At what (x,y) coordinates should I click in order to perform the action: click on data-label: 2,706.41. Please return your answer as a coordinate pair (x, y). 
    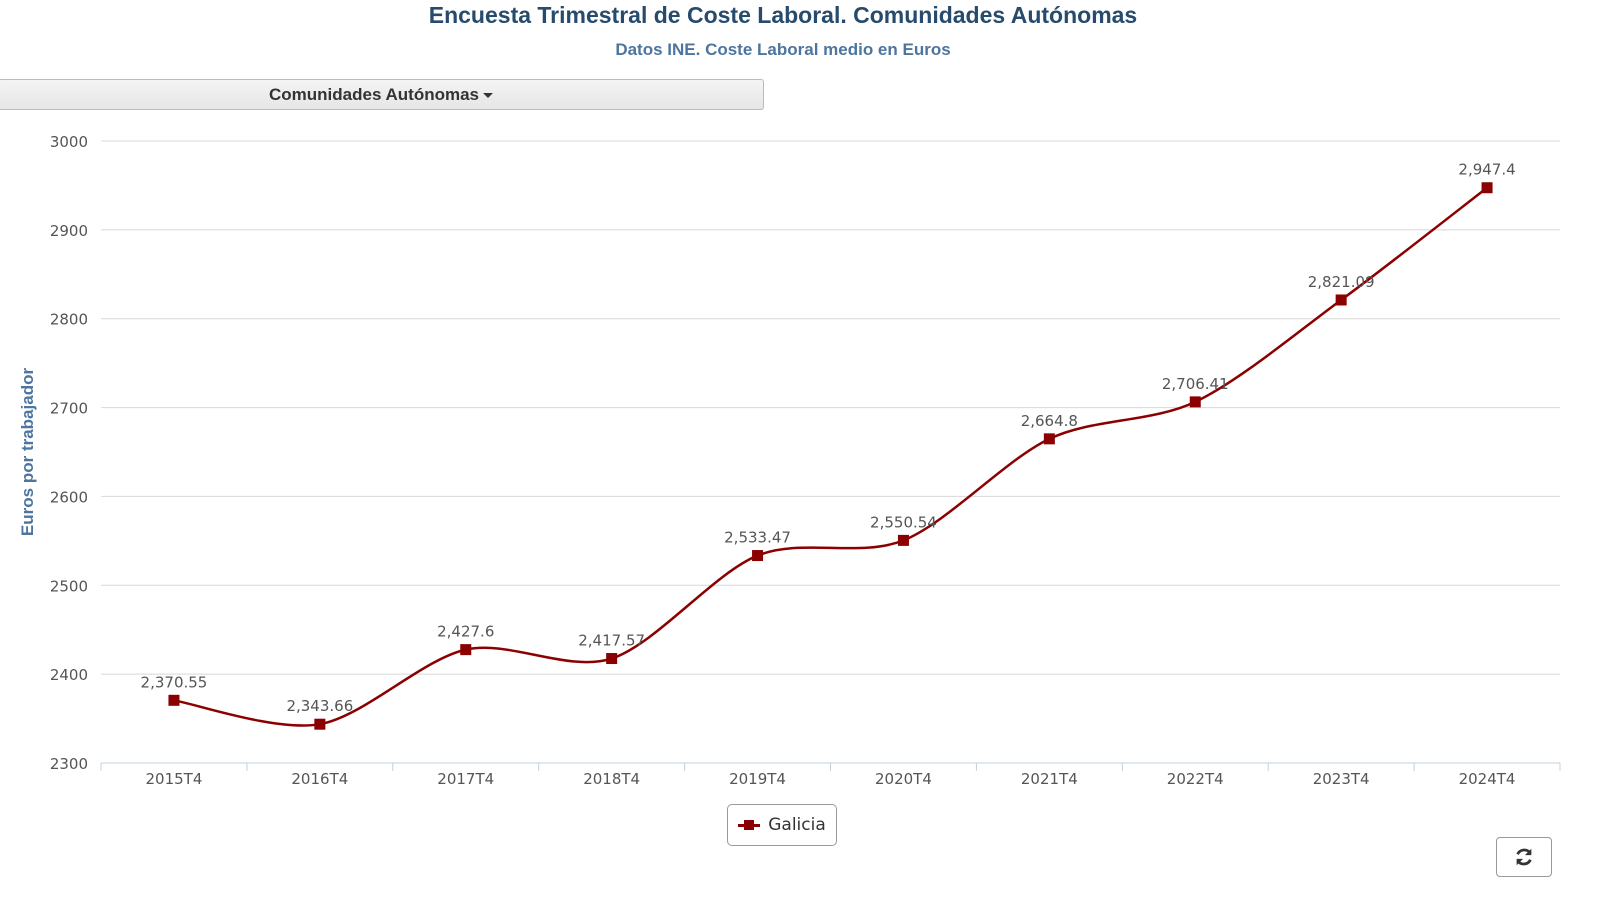
    Looking at the image, I should click on (1195, 384).